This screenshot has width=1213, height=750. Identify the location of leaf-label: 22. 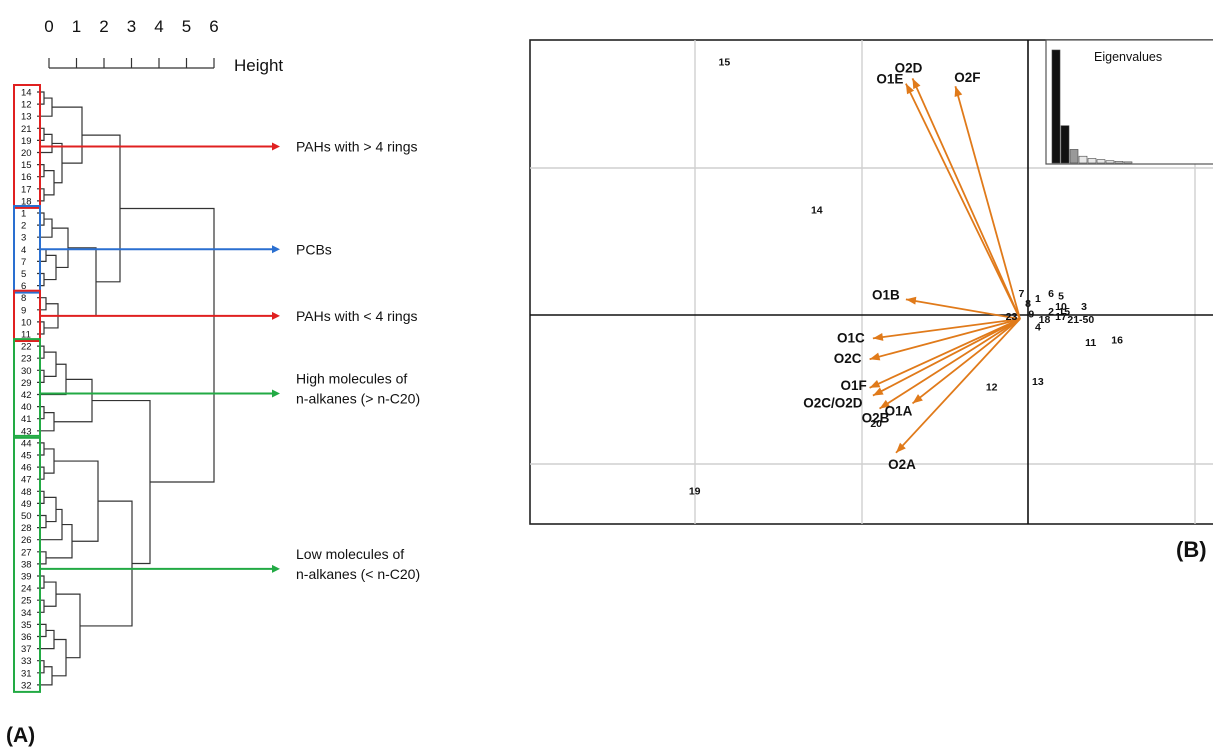
(26, 347).